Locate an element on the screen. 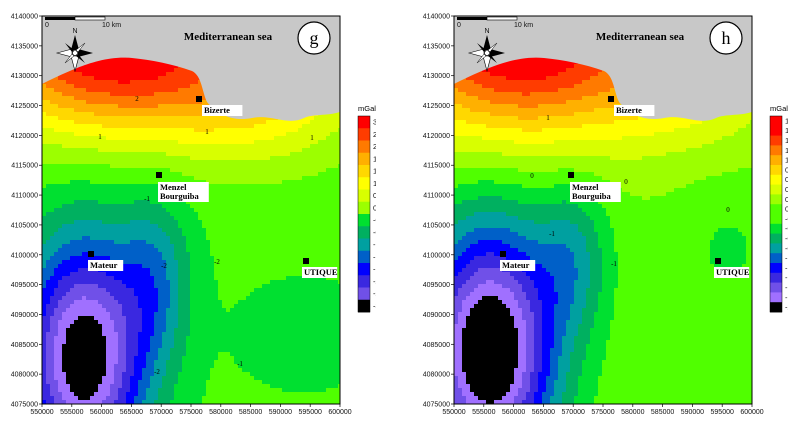  x-tick-label: 550000 is located at coordinates (41, 412).